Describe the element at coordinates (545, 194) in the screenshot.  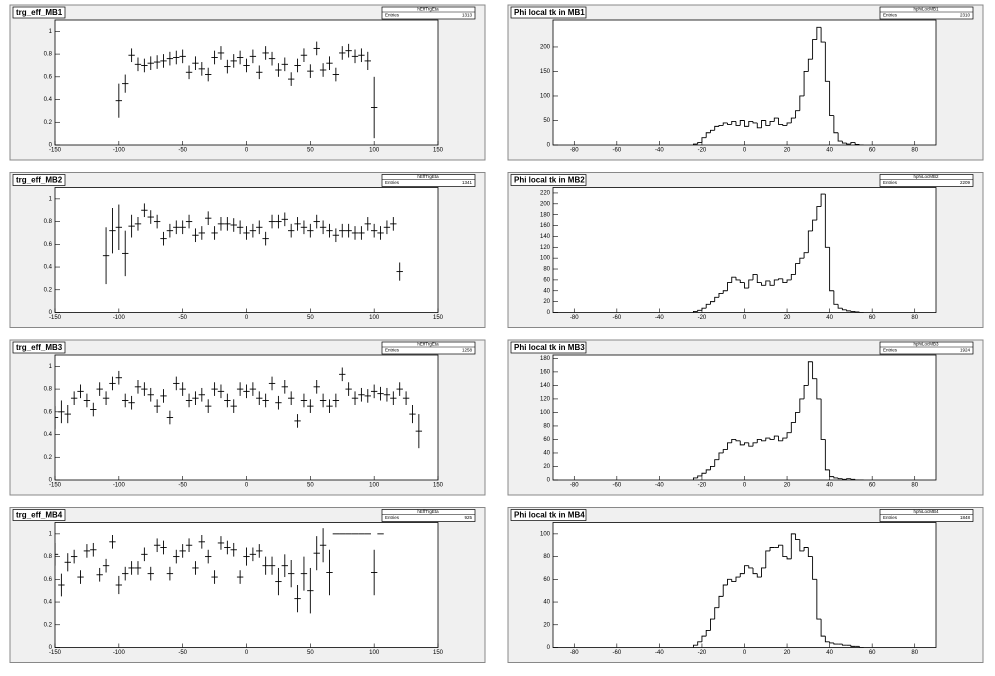
I see `y-tick-label: 220` at that location.